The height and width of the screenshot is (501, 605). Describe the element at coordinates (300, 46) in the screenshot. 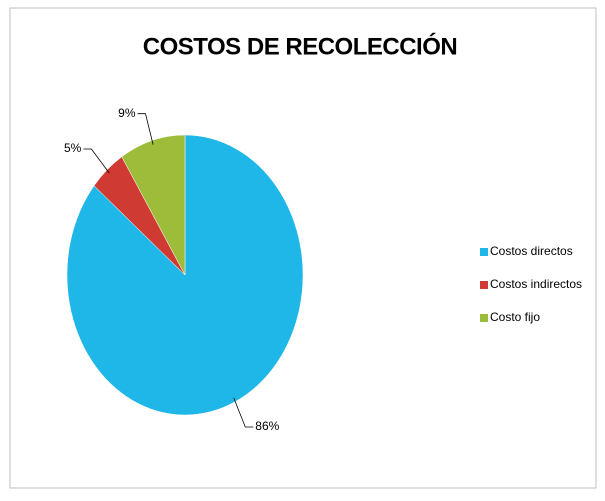

I see `chart-title: COSTOS DE RECOLECCIÓN` at that location.